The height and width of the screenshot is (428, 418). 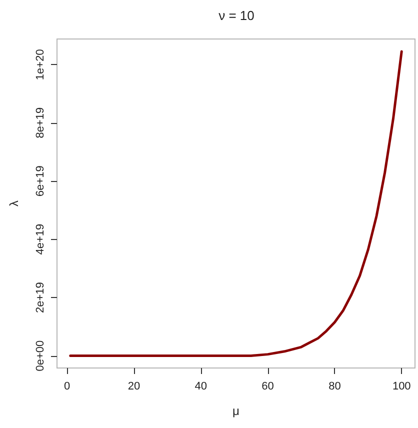 I want to click on x-tick-label: 0, so click(x=67, y=386).